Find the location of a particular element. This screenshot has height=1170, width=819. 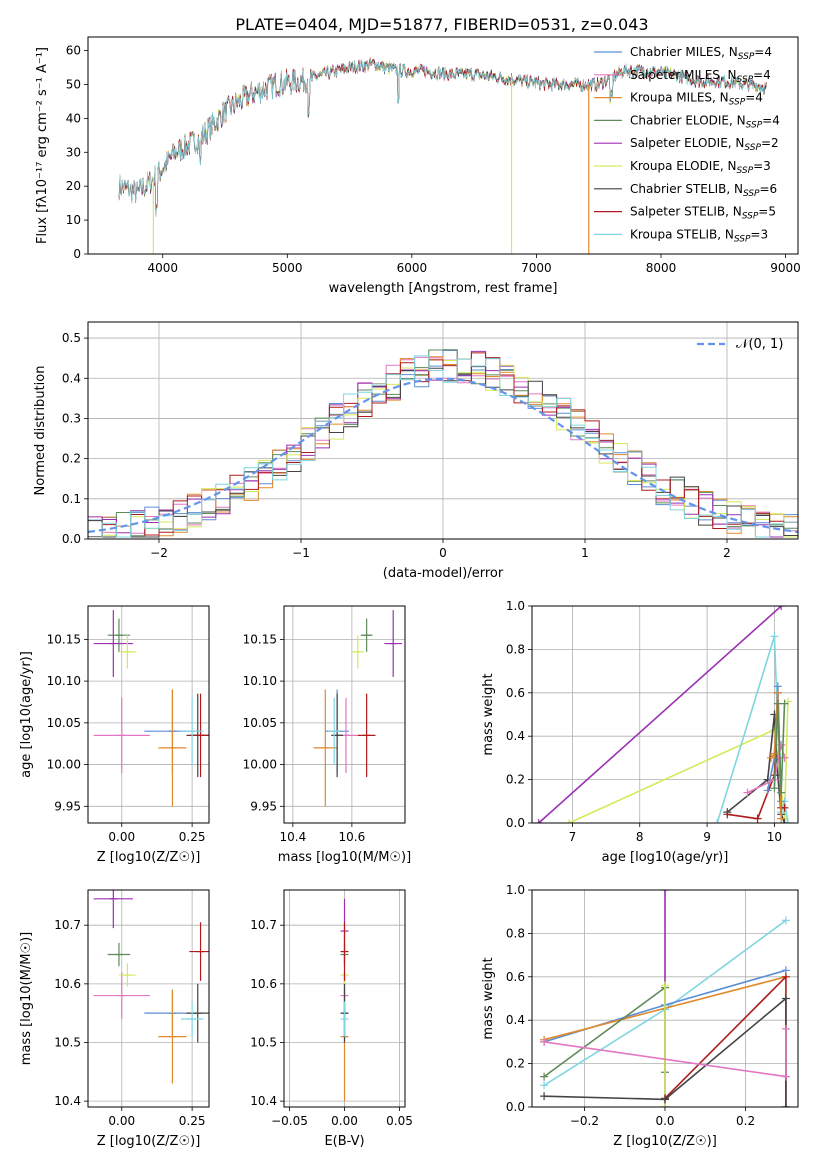

x-tick-label: 6000 is located at coordinates (412, 268).